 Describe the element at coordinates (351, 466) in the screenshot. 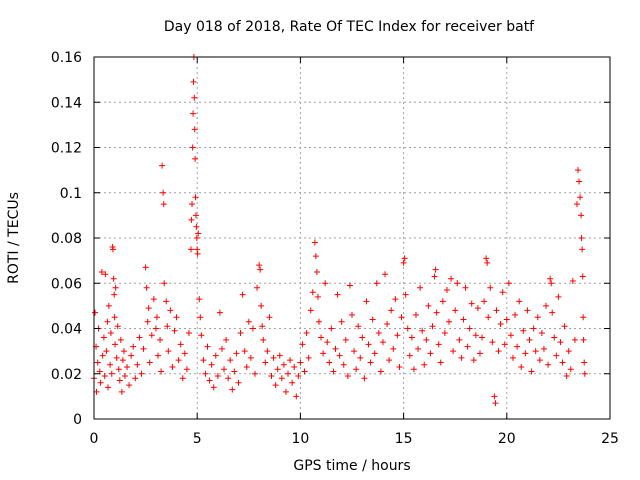

I see `x-axis-label: GPS time / hours` at that location.